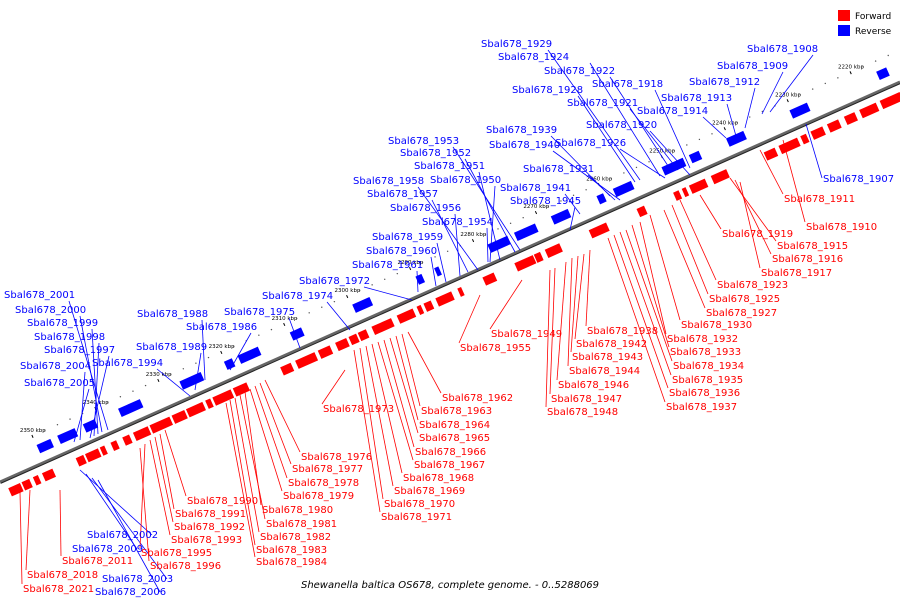  What do you see at coordinates (558, 169) in the screenshot?
I see `reverse-gene-label: Sbal678_1931` at bounding box center [558, 169].